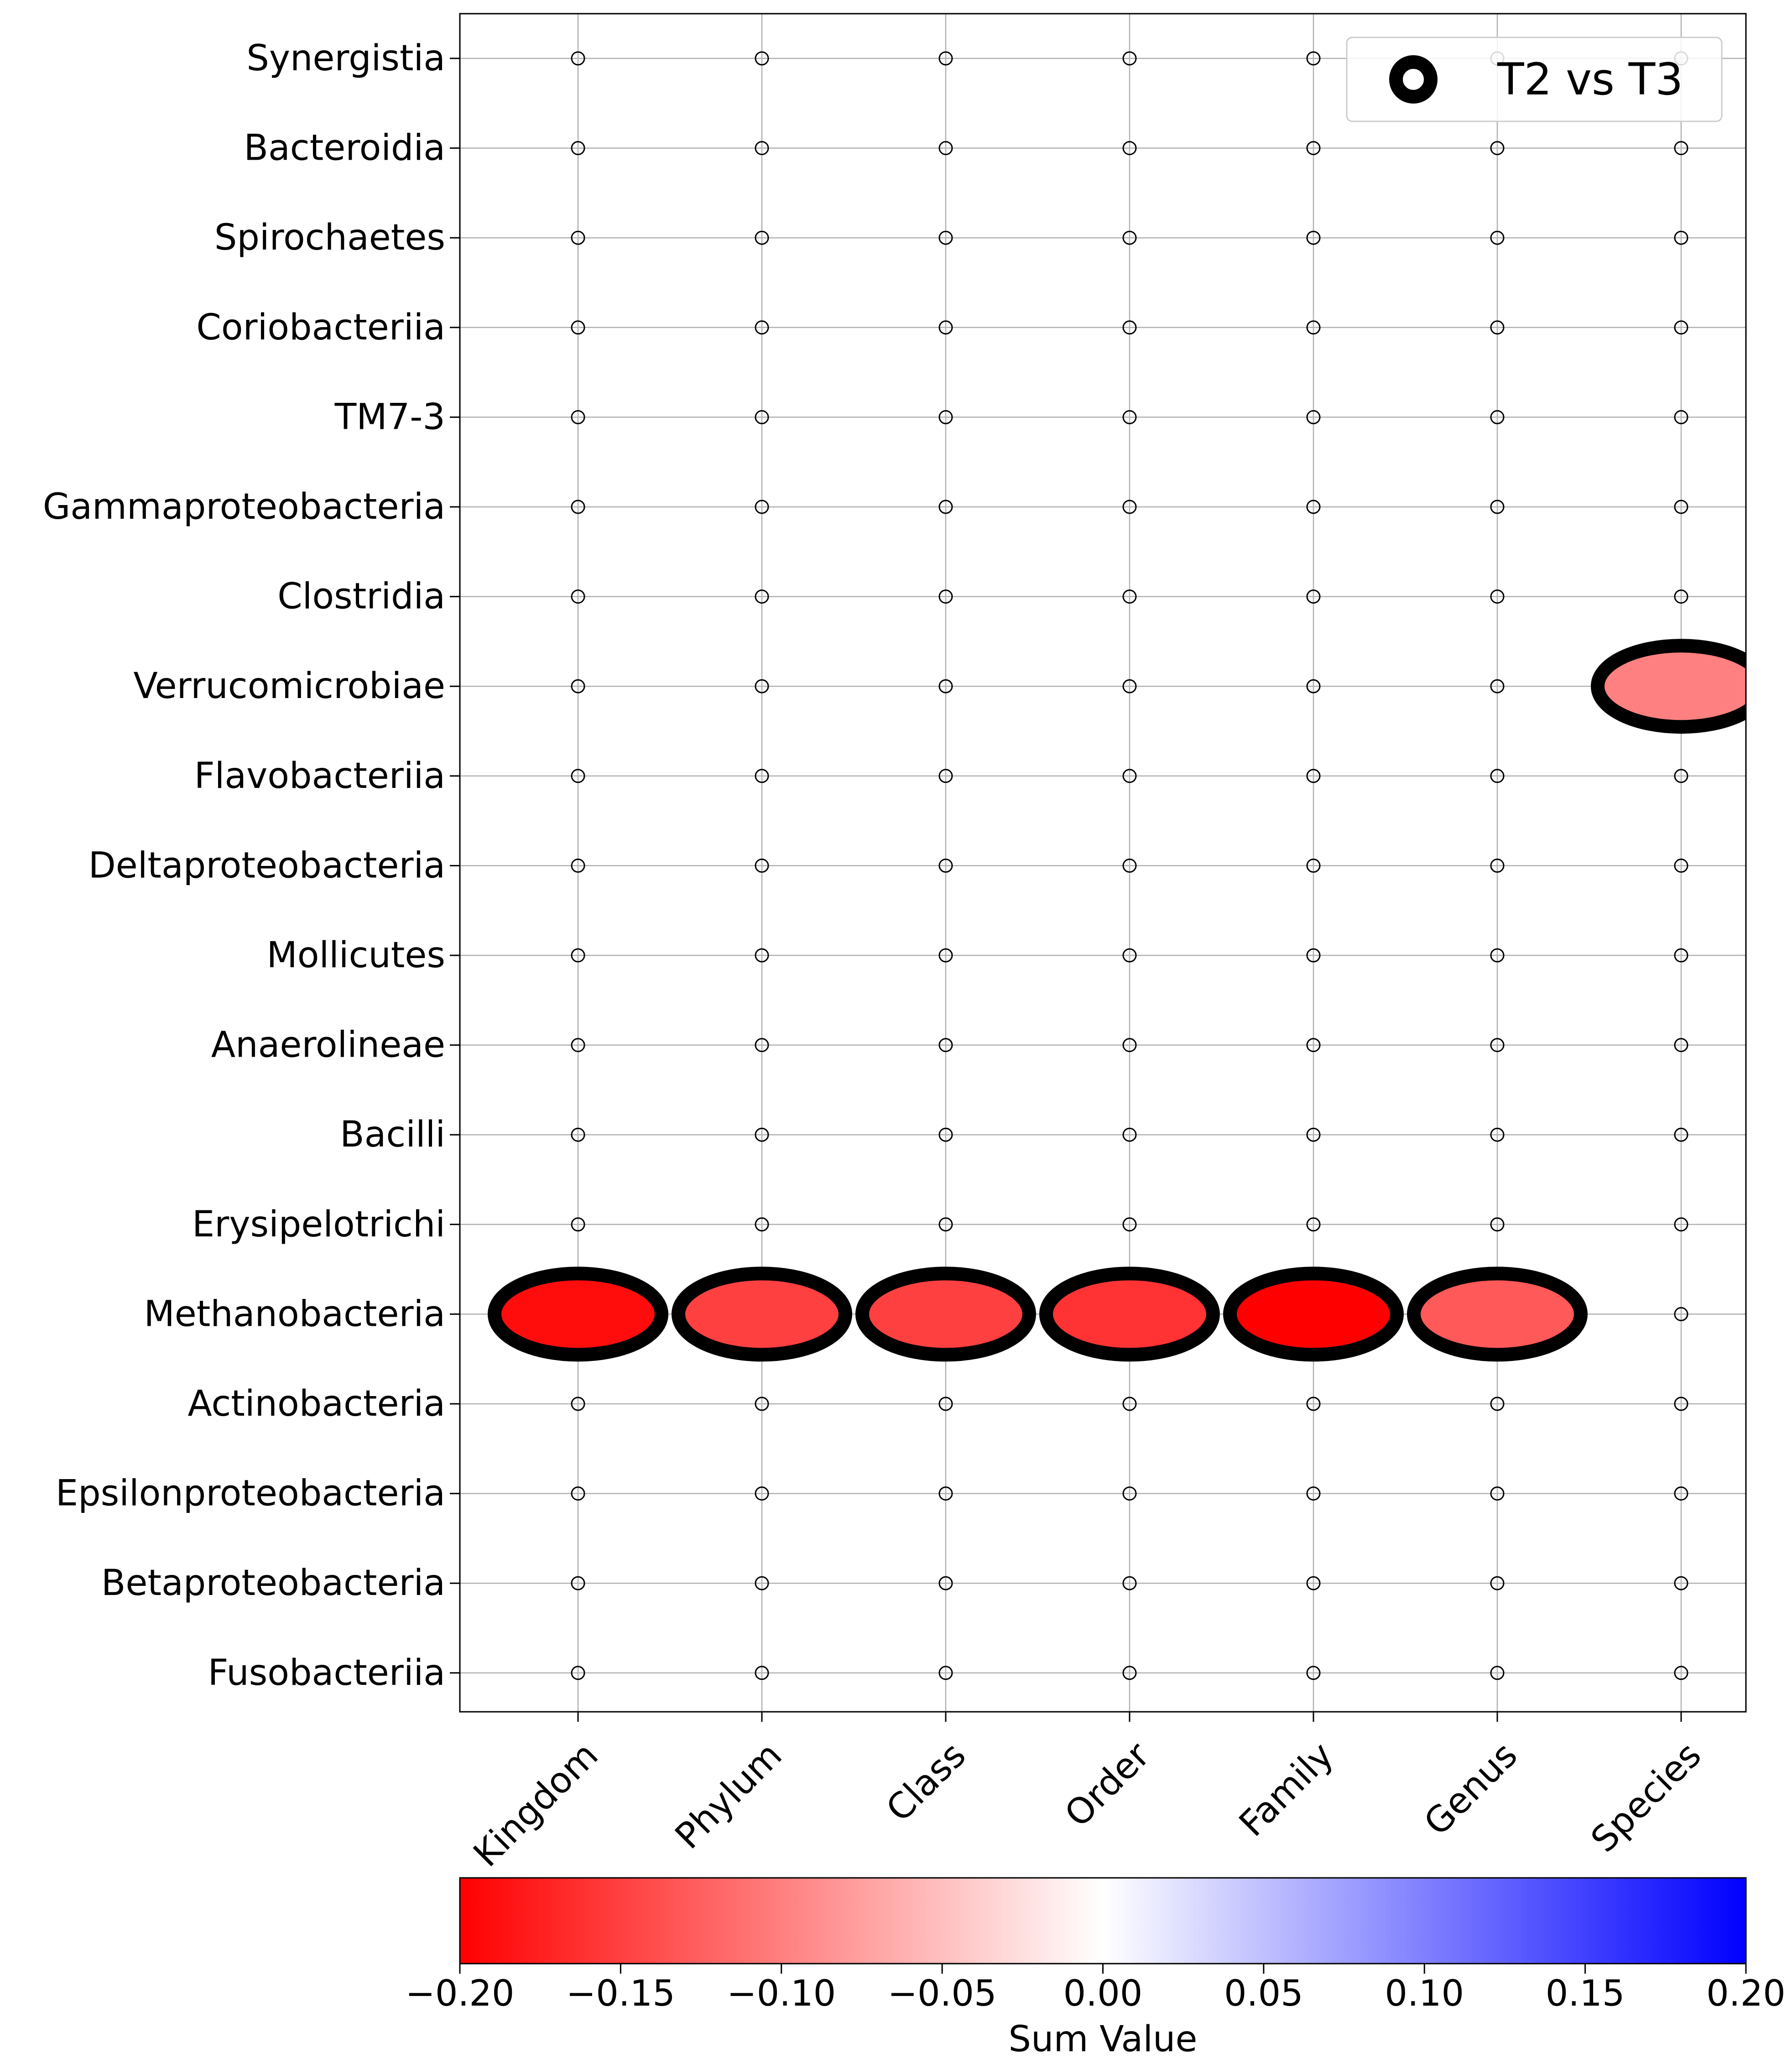  I want to click on colorbar-tick-label: 0.15, so click(1585, 1993).